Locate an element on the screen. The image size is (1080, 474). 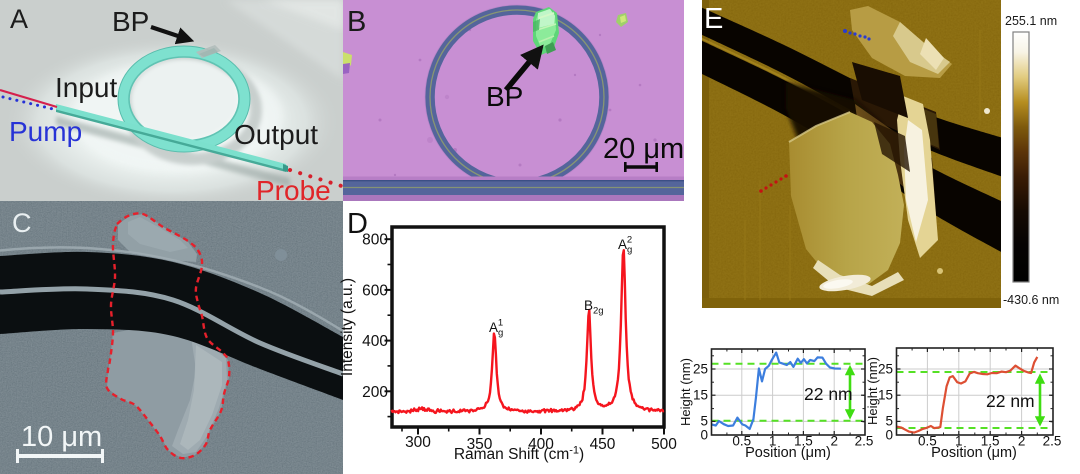
svg-text: Output is located at coordinates (276, 134).